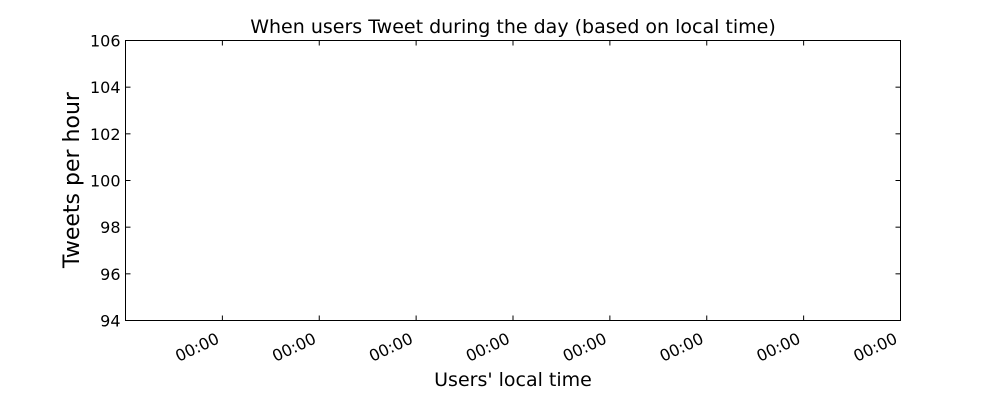 This screenshot has width=1000, height=400. Describe the element at coordinates (105, 181) in the screenshot. I see `y-tick-label: 100` at that location.